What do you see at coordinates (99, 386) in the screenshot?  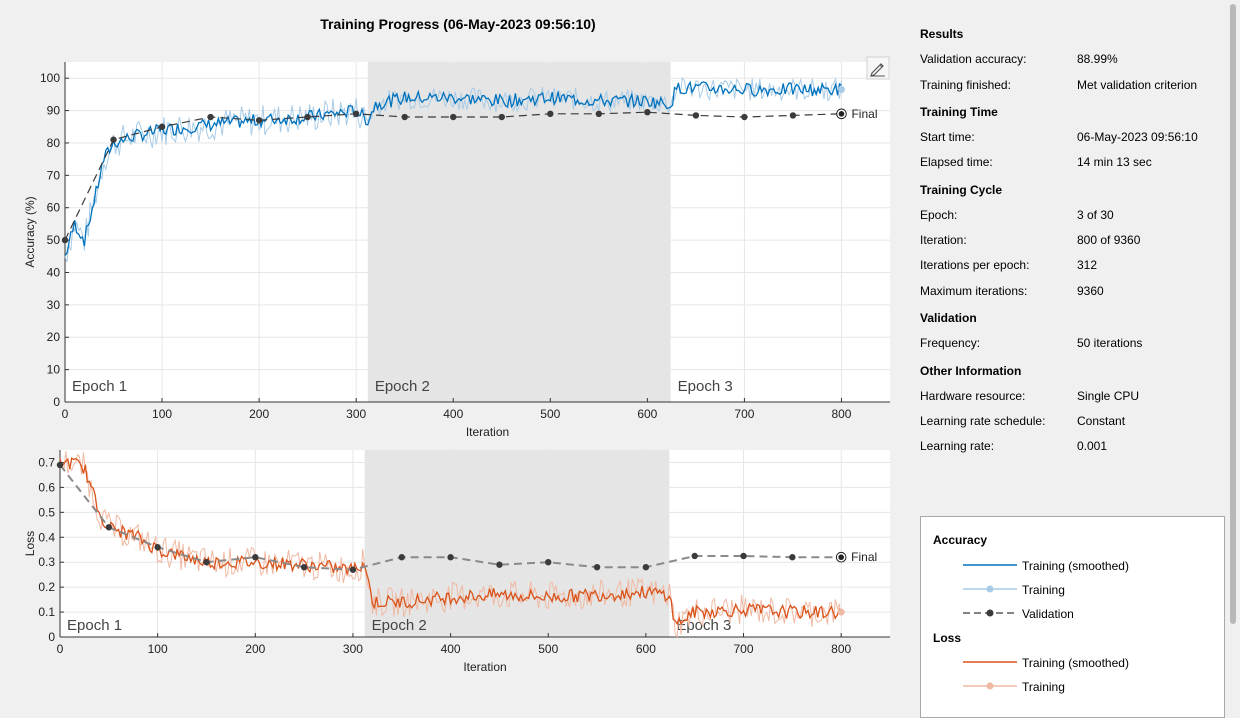 I see `accuracy-epoch-label: Epoch 1` at bounding box center [99, 386].